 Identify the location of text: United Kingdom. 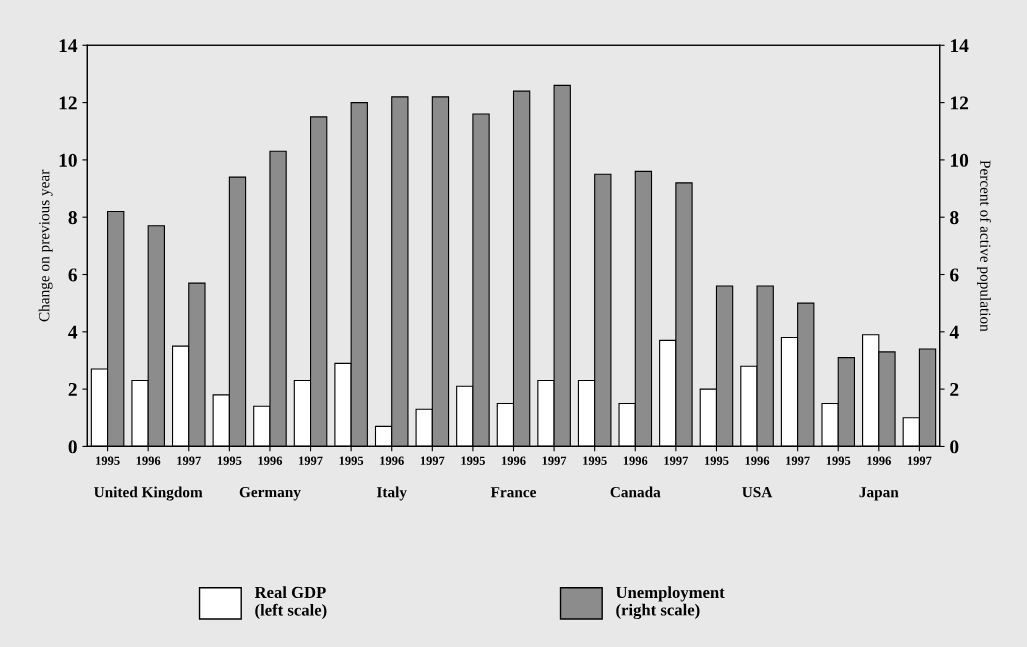
(148, 493).